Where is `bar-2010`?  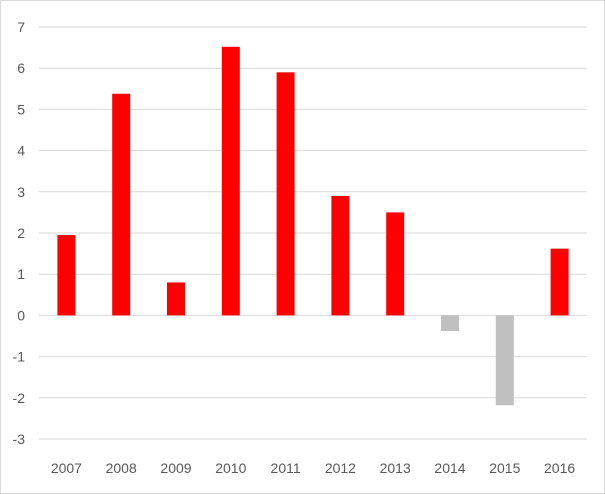
bar-2010 is located at coordinates (230, 181).